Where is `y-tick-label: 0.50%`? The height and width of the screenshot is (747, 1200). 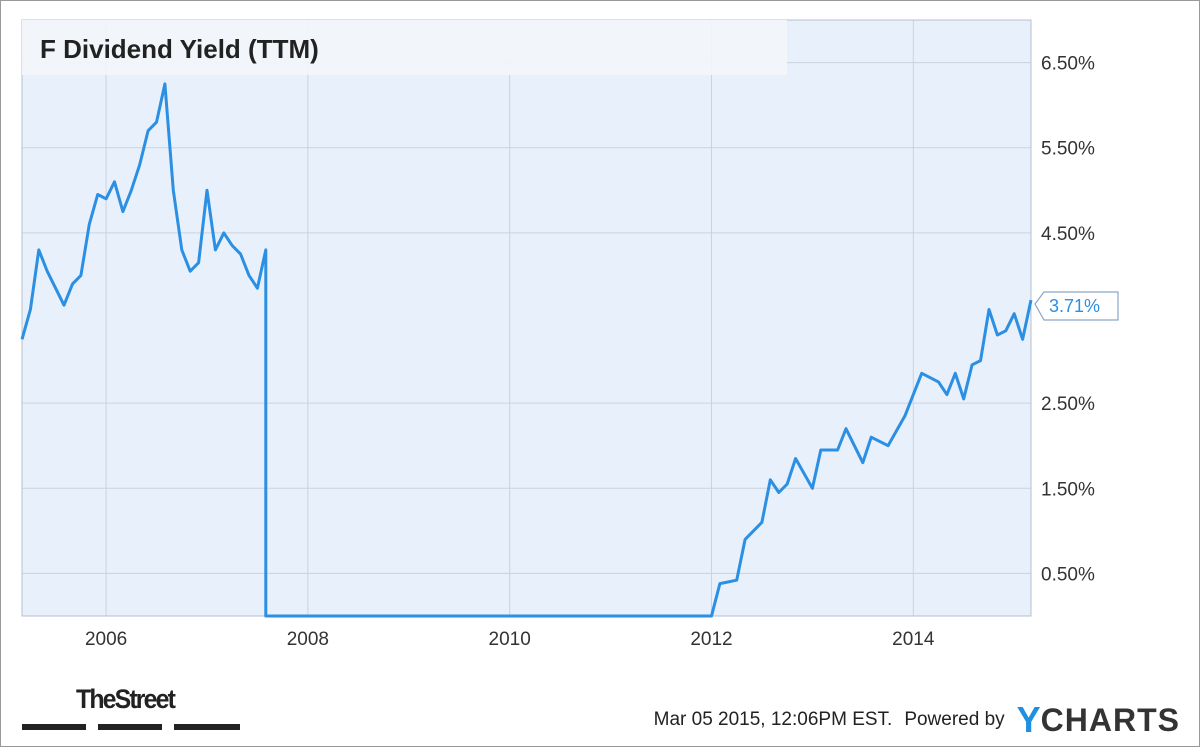
y-tick-label: 0.50% is located at coordinates (1068, 574).